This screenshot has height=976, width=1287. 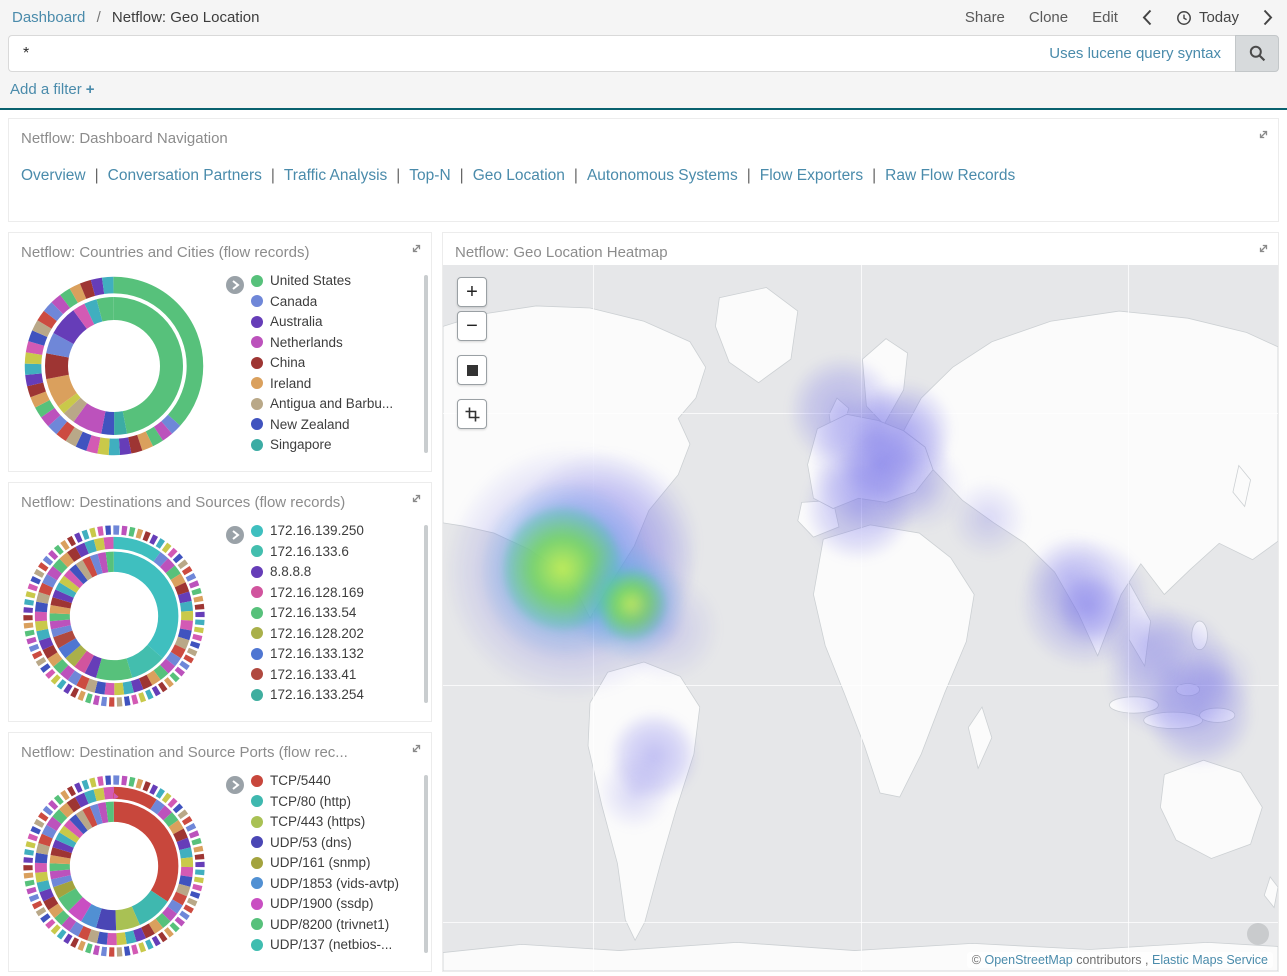 What do you see at coordinates (472, 370) in the screenshot?
I see `fit-bounds-button` at bounding box center [472, 370].